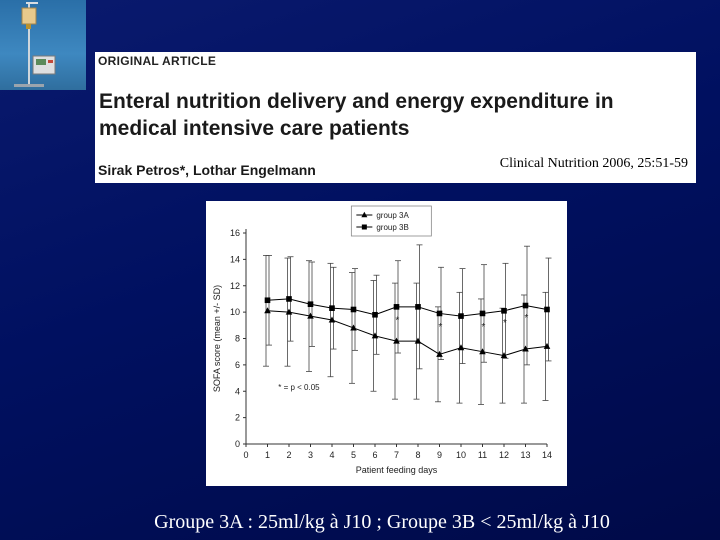 Image resolution: width=720 pixels, height=540 pixels. What do you see at coordinates (235, 233) in the screenshot?
I see `y-tick-label: 16` at bounding box center [235, 233].